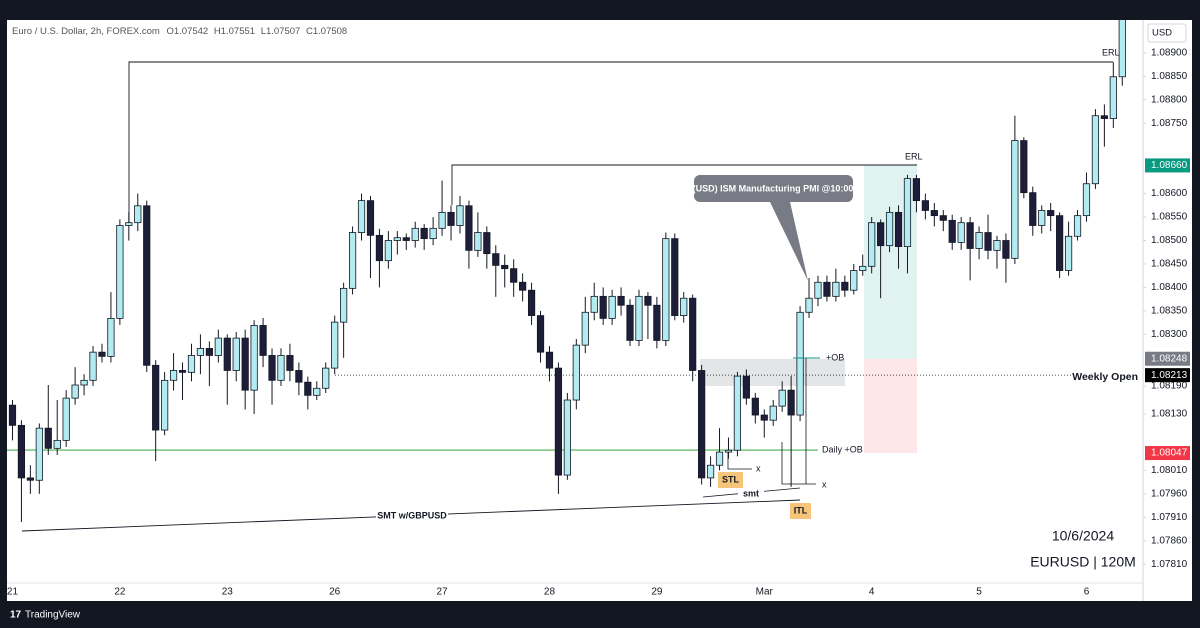  Describe the element at coordinates (1083, 562) in the screenshot. I see `instrument-stamp: EURUSD | 120M` at that location.